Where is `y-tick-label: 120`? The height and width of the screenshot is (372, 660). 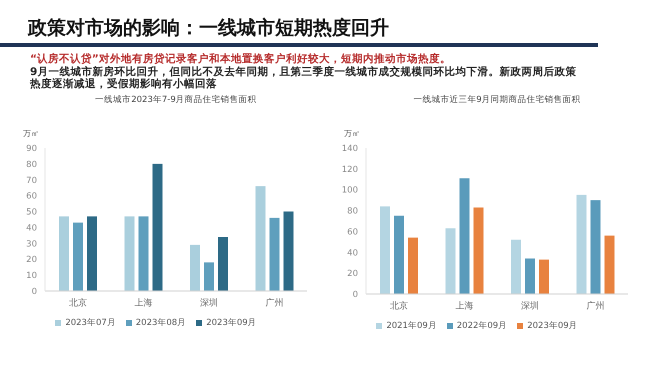 y-tick-label: 120 is located at coordinates (350, 169).